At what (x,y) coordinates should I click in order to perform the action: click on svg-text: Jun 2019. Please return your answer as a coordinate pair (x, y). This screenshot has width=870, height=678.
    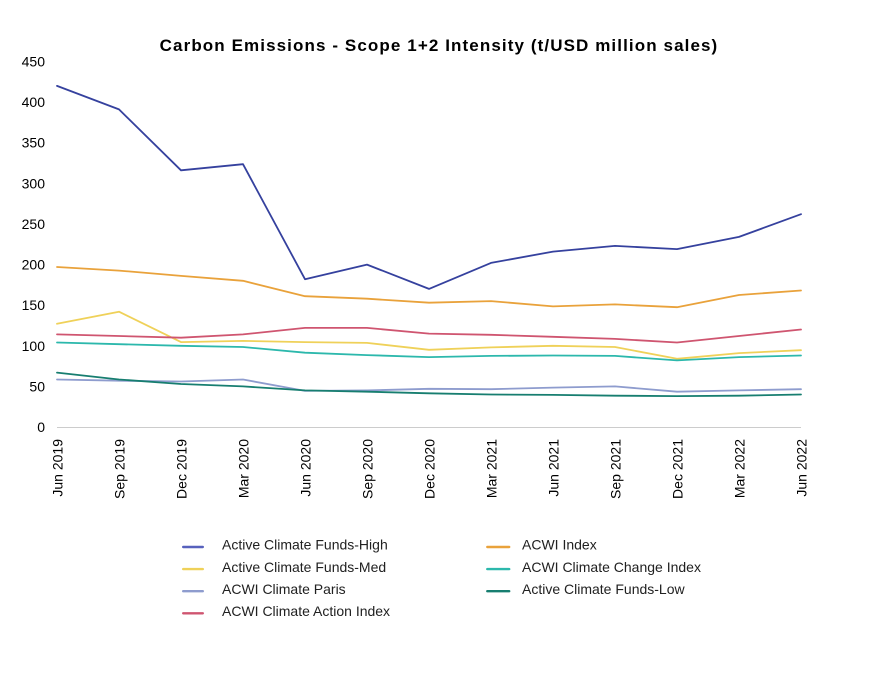
    Looking at the image, I should click on (58, 468).